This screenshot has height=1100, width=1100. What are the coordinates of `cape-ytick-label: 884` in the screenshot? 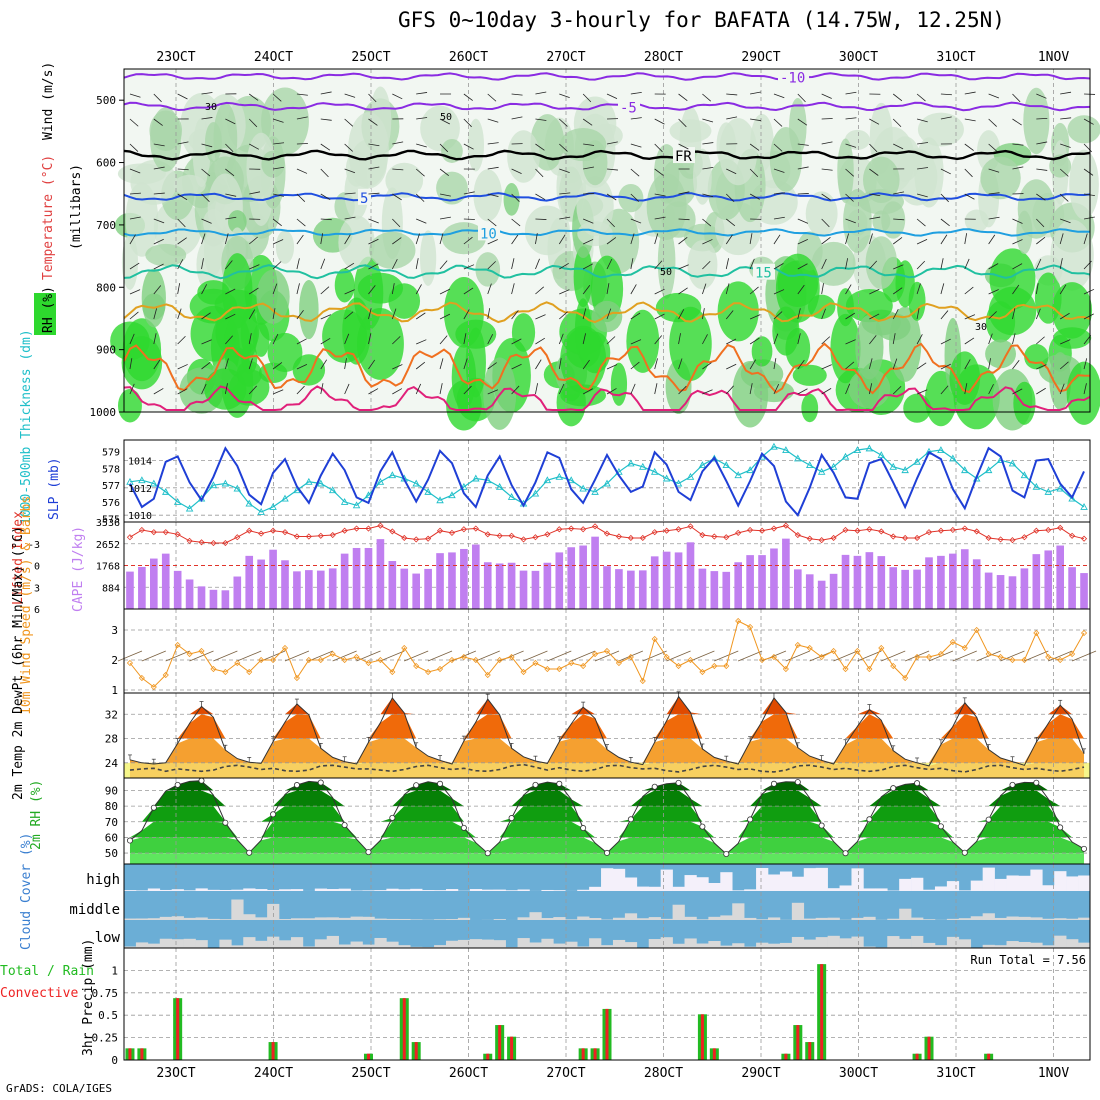 It's located at (111, 588).